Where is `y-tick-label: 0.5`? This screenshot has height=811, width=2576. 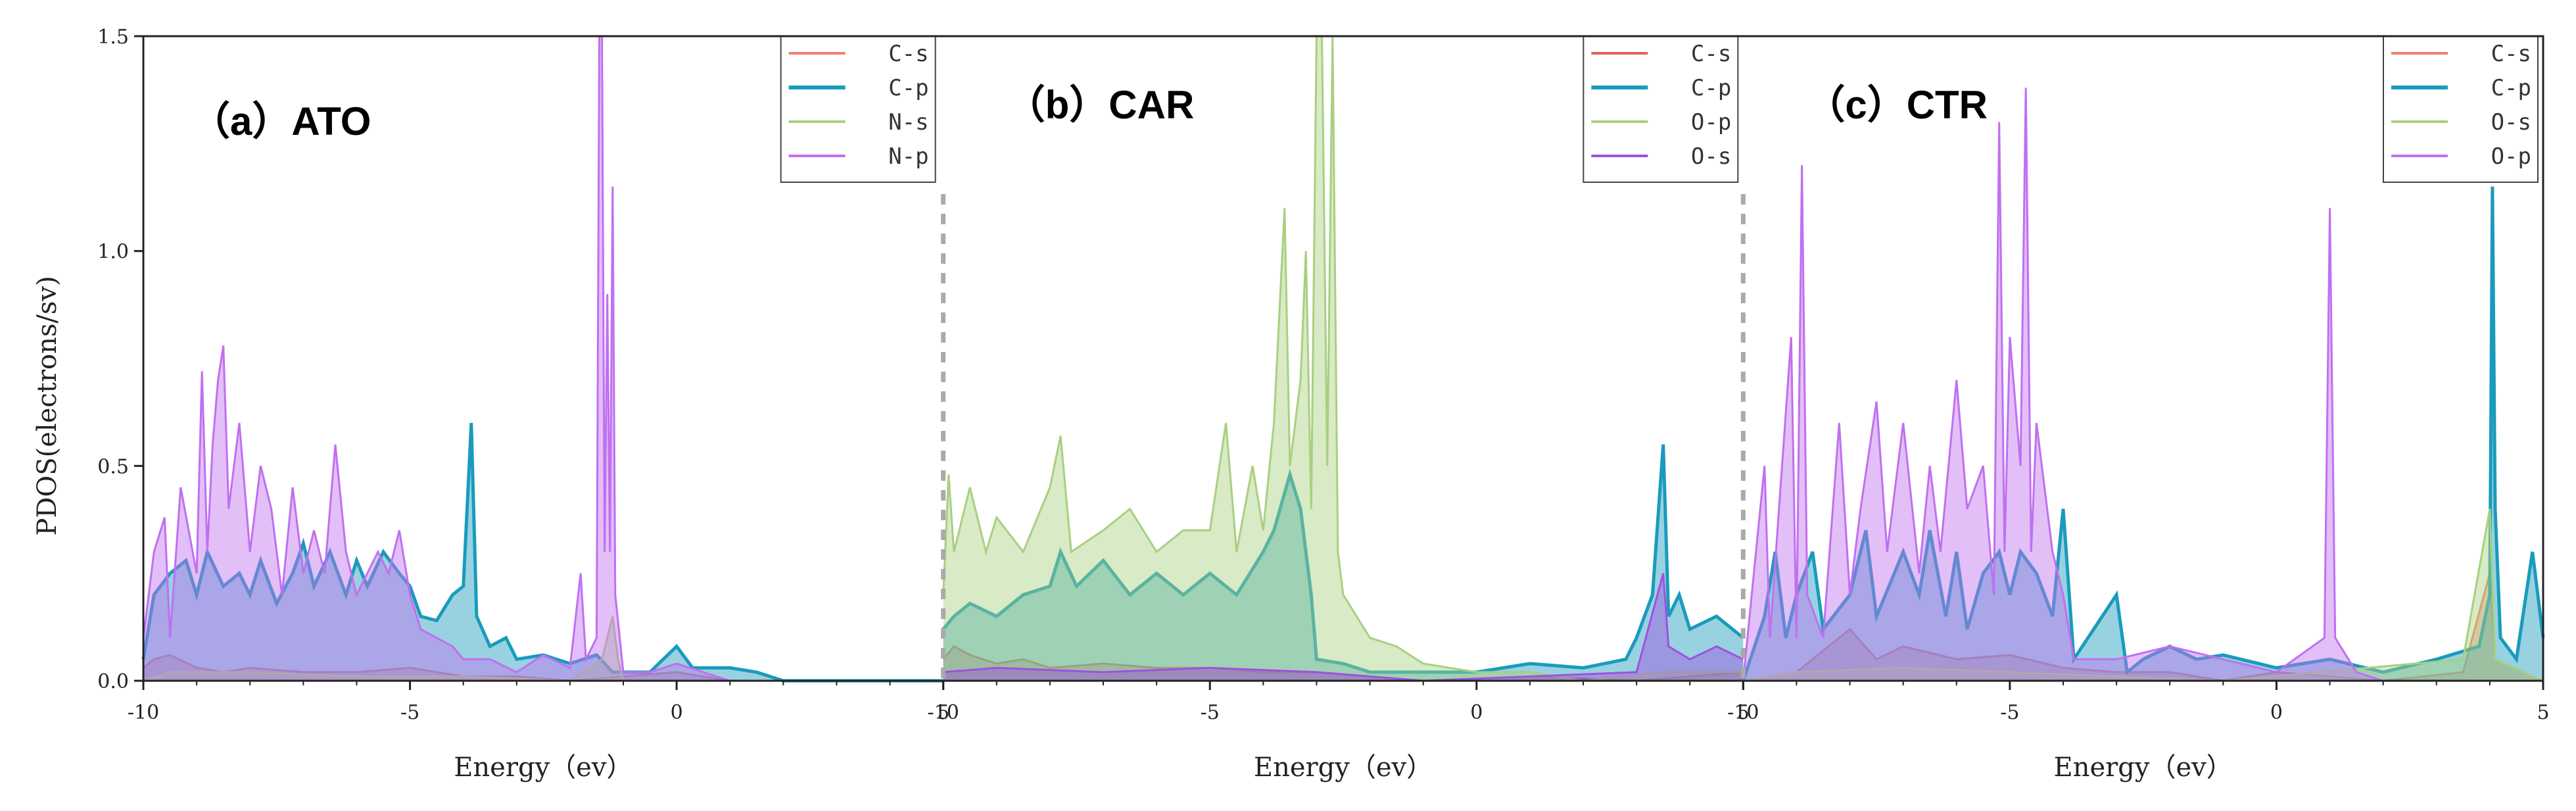
y-tick-label: 0.5 is located at coordinates (113, 466).